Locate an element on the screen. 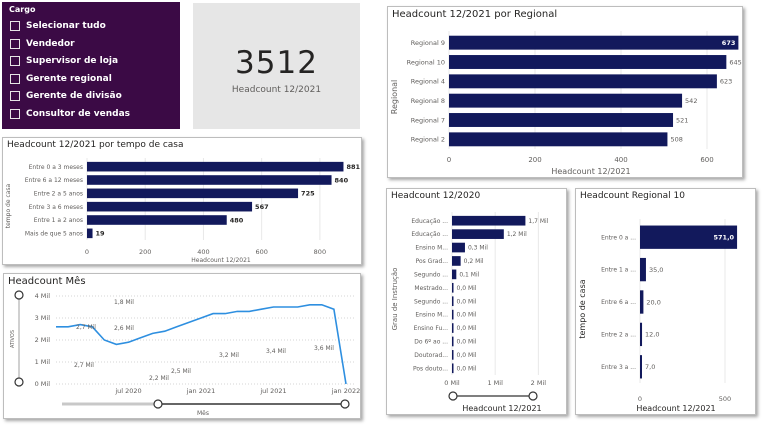  slicer-item-gerente-divisao: Gerente de divisão is located at coordinates (66, 96).